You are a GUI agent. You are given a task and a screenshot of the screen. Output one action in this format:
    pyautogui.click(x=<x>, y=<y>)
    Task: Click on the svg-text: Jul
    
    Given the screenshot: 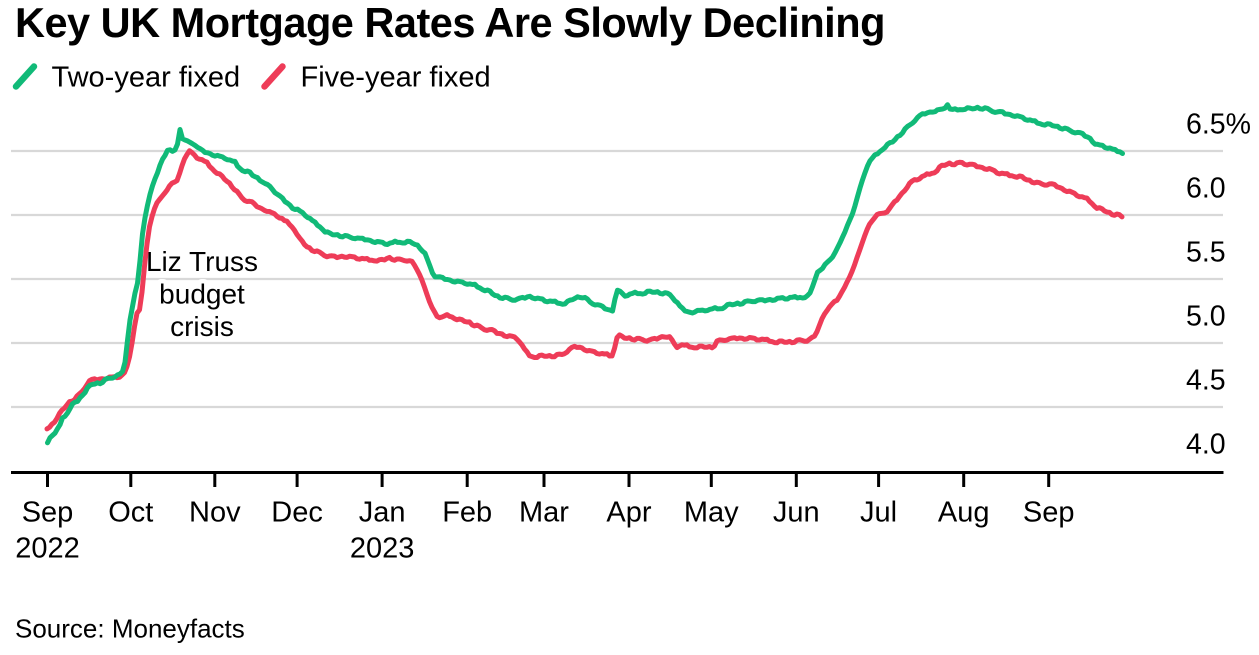 What is the action you would take?
    pyautogui.click(x=878, y=513)
    